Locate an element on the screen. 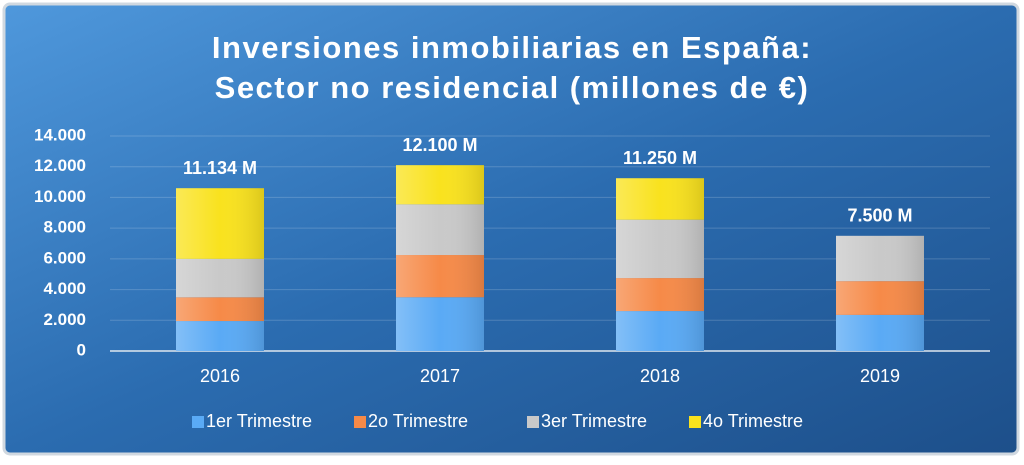 The width and height of the screenshot is (1024, 465). legend-label: 4o Trimestre is located at coordinates (753, 421).